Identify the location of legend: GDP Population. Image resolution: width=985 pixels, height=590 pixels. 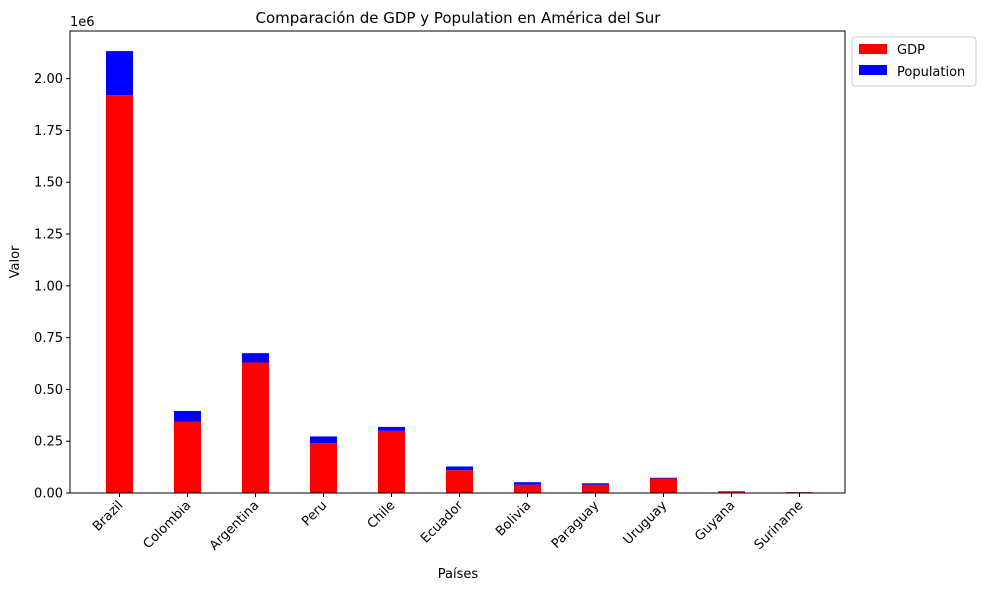
(914, 61).